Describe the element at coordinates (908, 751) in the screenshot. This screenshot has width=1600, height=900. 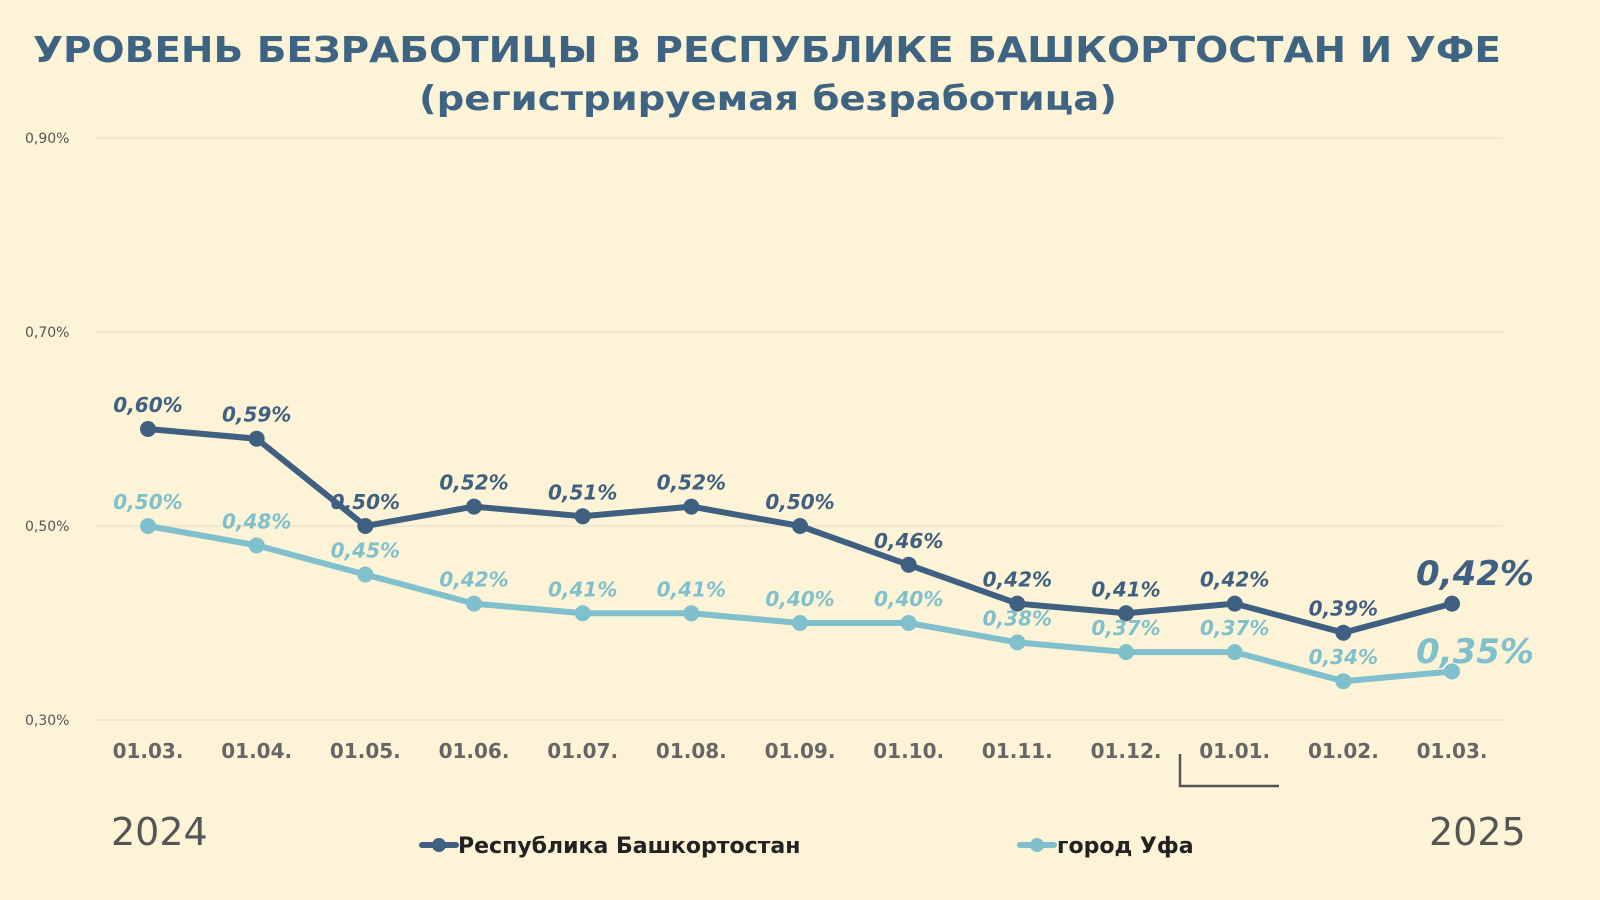
I see `x-tick-label: 01.10.` at that location.